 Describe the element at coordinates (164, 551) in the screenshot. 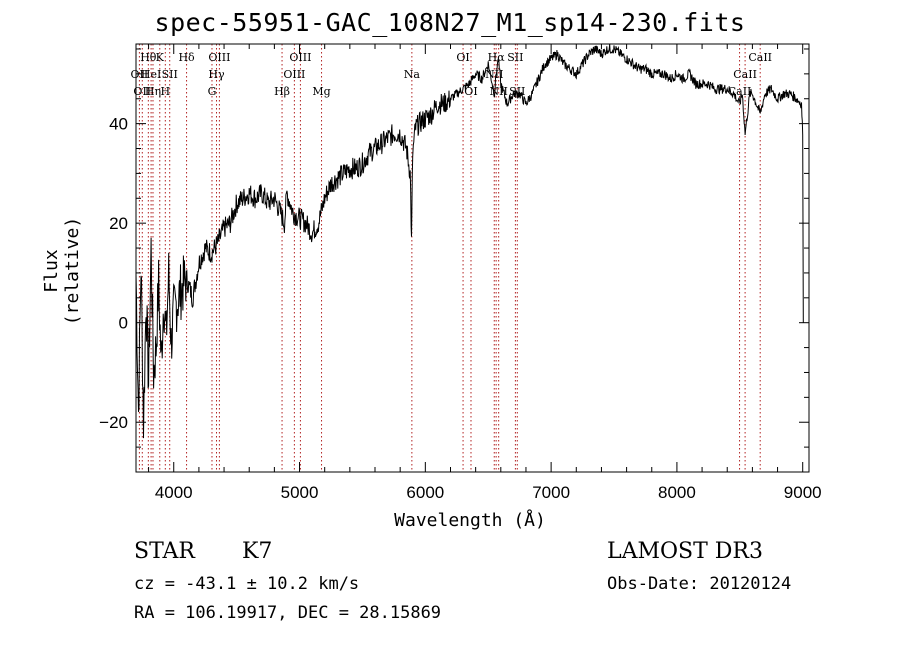

I see `object-class: STAR` at that location.